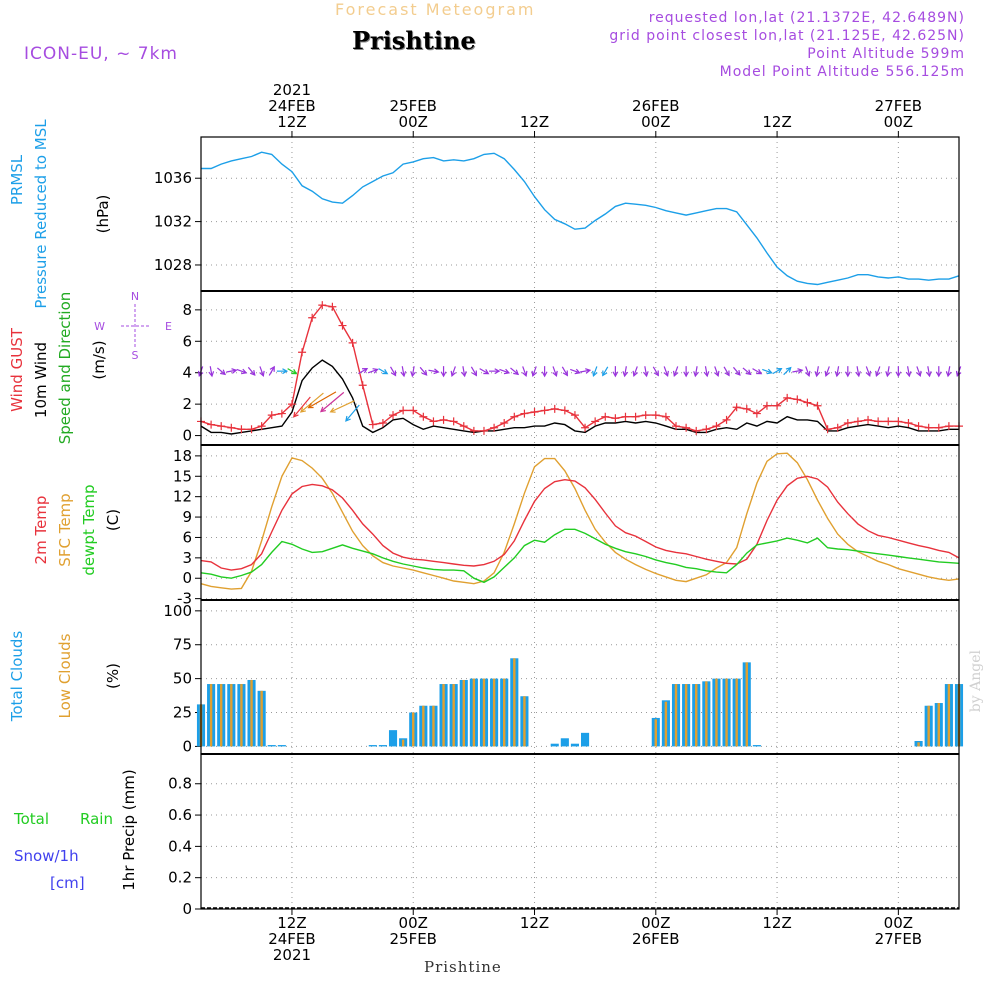 This screenshot has height=1000, width=1000. Describe the element at coordinates (41, 530) in the screenshot. I see `temp-label-2m: 2m Temp` at that location.